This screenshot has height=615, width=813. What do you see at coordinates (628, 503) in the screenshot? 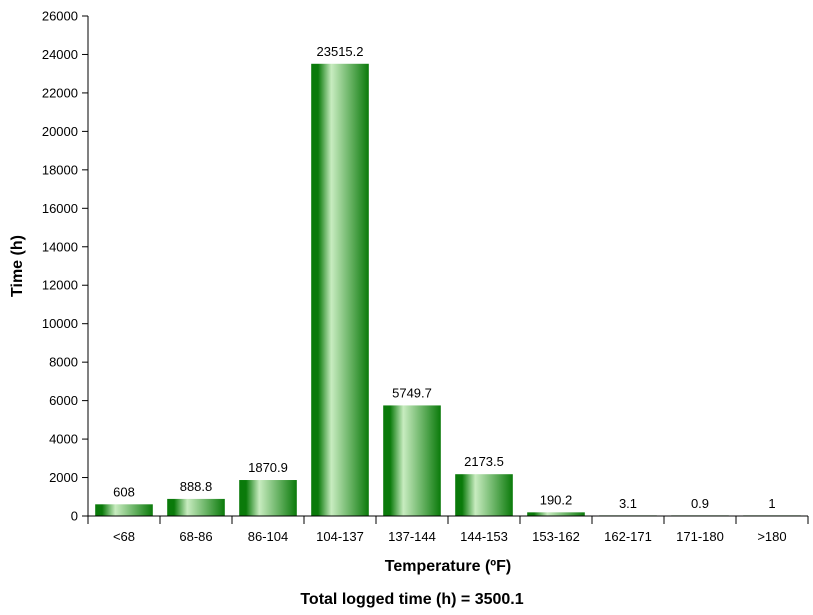
I see `data-label: 3.1` at bounding box center [628, 503].